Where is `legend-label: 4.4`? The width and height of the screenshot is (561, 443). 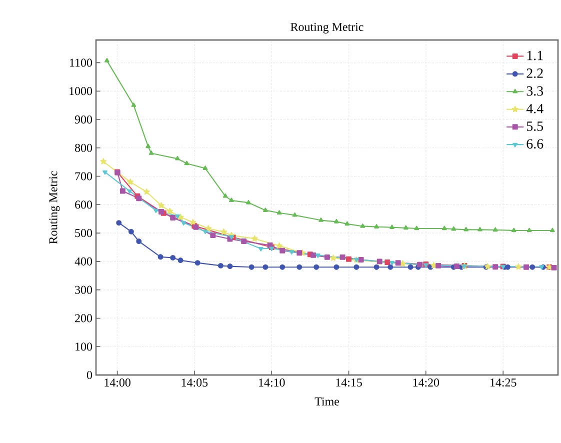
legend-label: 4.4 is located at coordinates (535, 109).